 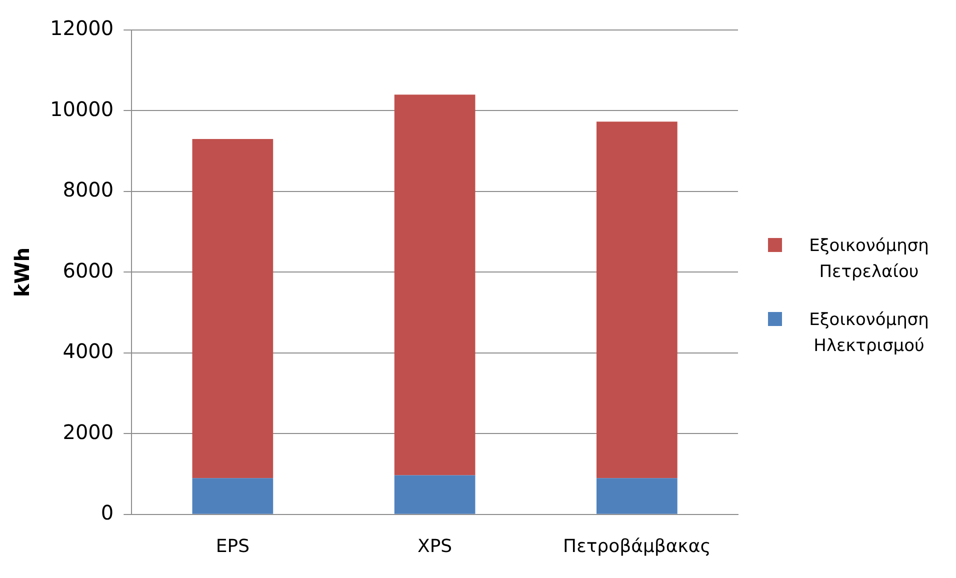 What do you see at coordinates (22, 272) in the screenshot?
I see `y-axis-title: kWh` at bounding box center [22, 272].